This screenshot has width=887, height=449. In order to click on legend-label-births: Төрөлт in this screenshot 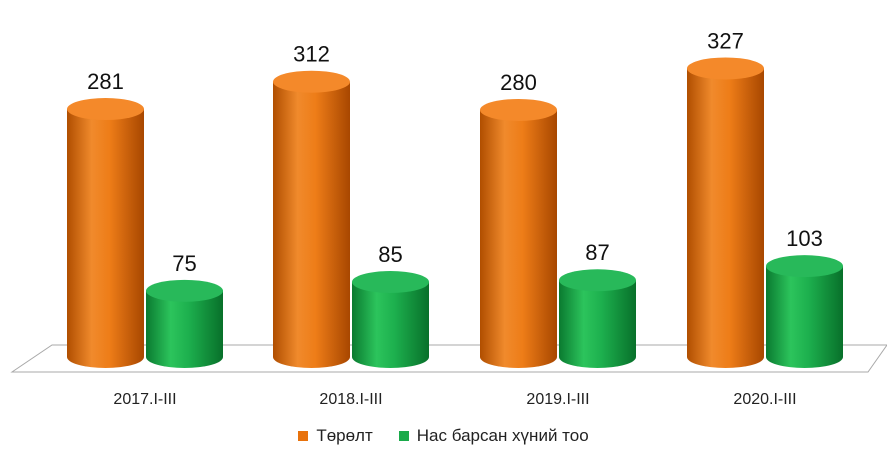, I will do `click(344, 435)`.